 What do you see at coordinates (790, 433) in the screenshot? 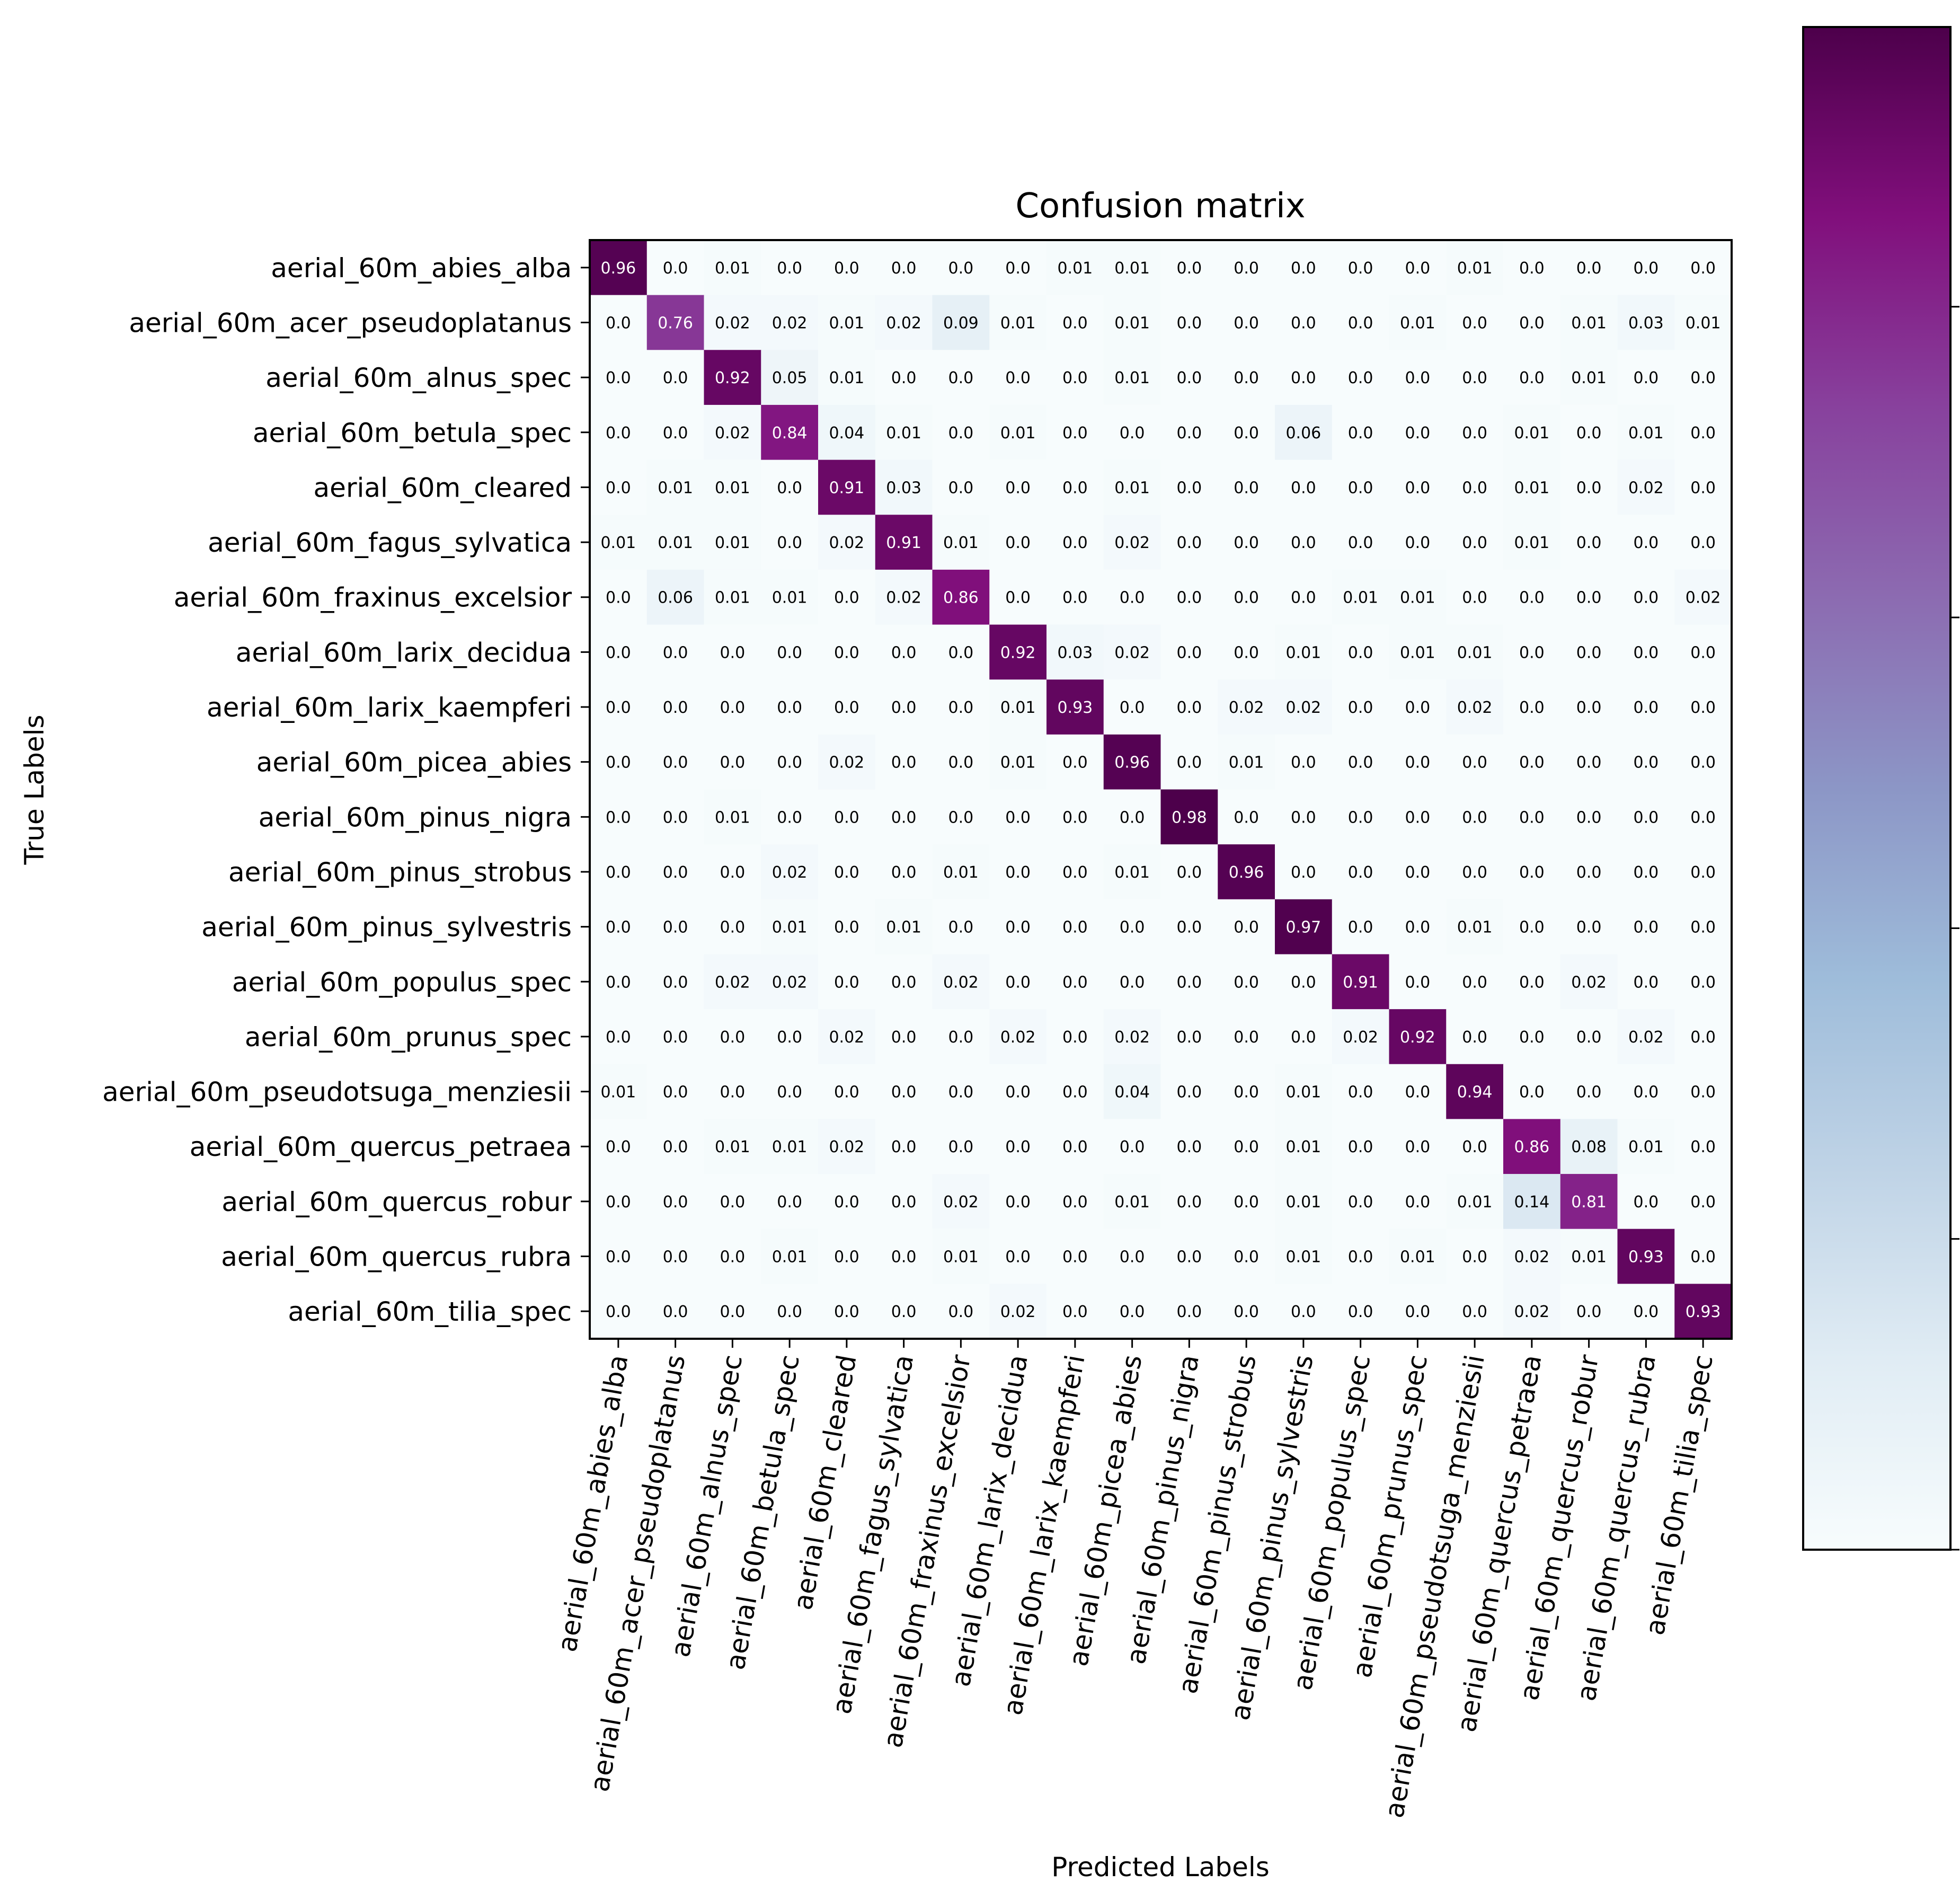
I see `cell-value-label: 0.84` at bounding box center [790, 433].